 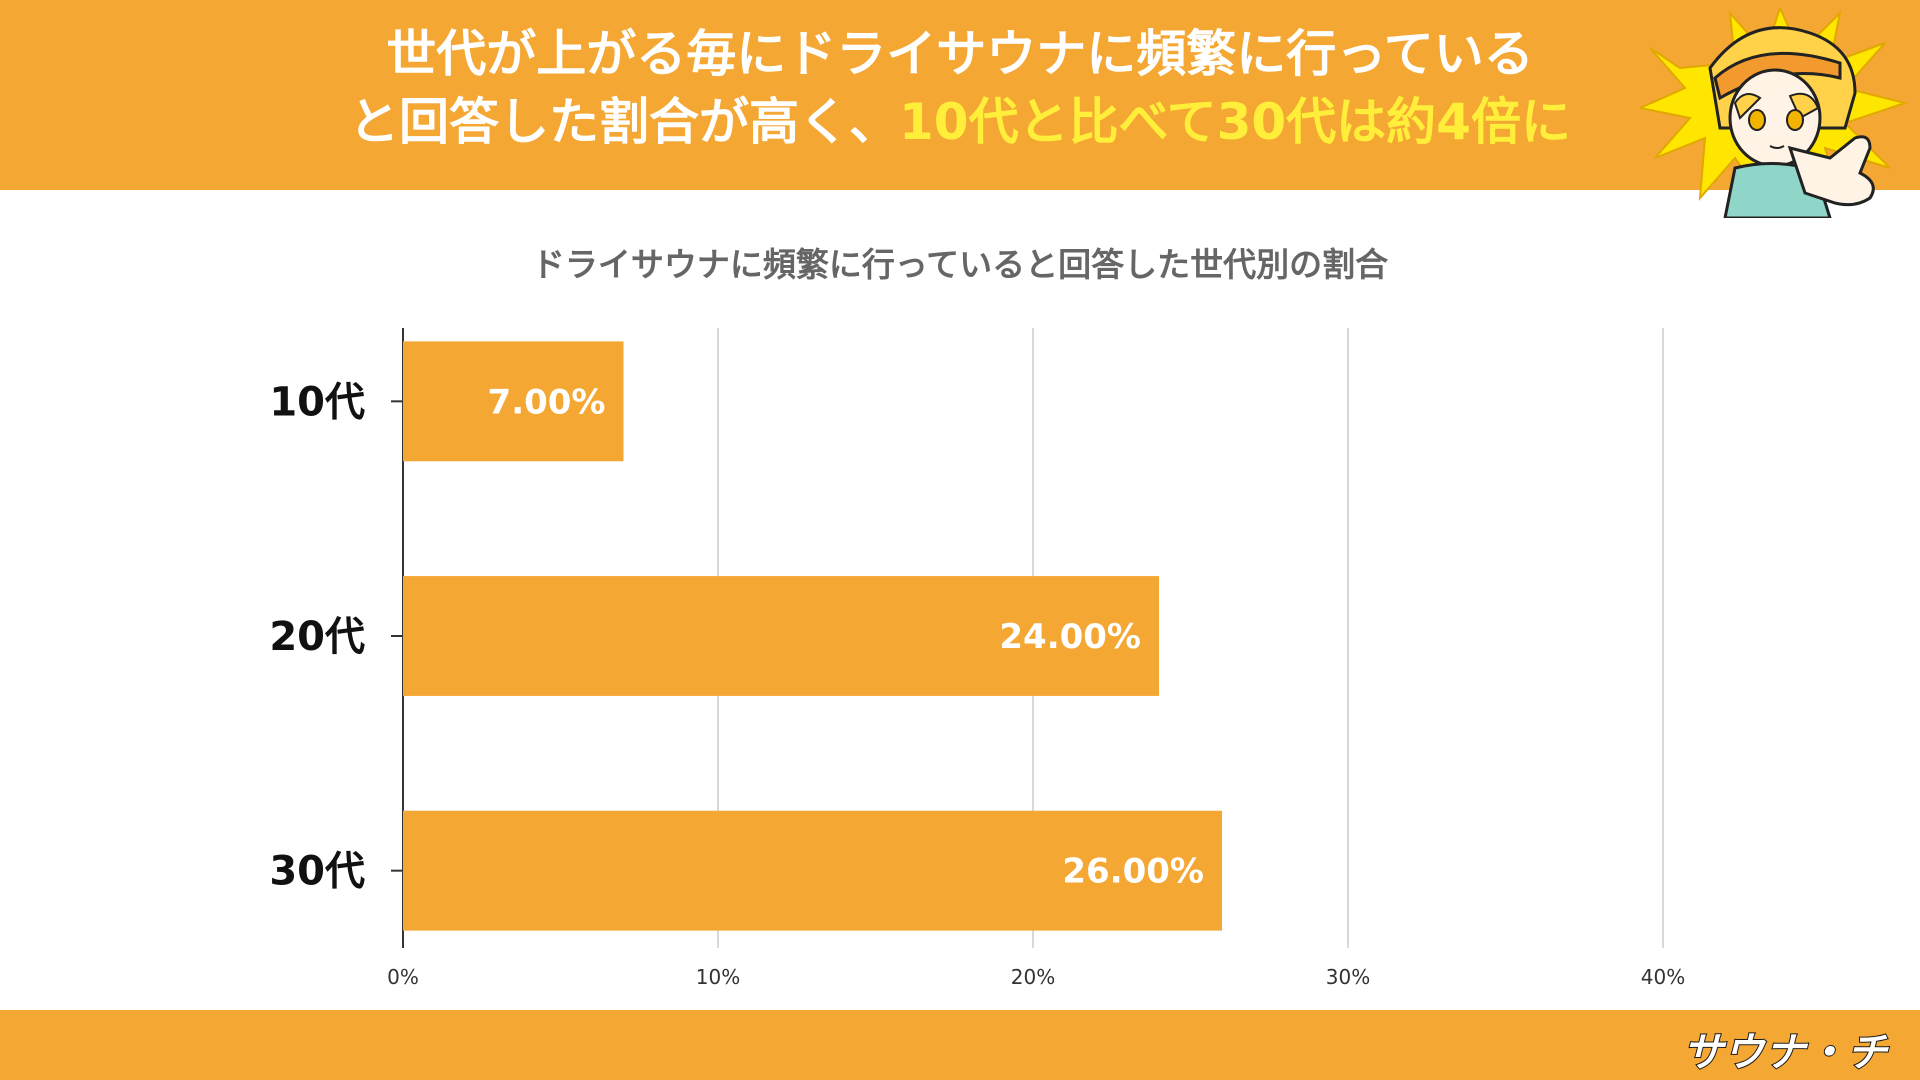 I want to click on category-label: 20代, so click(x=317, y=637).